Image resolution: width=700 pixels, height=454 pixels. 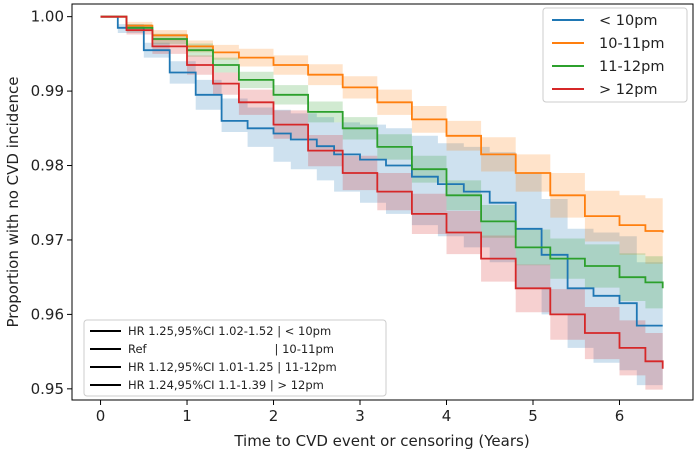 What do you see at coordinates (47, 240) in the screenshot?
I see `y-tick-label: 0.97` at bounding box center [47, 240].